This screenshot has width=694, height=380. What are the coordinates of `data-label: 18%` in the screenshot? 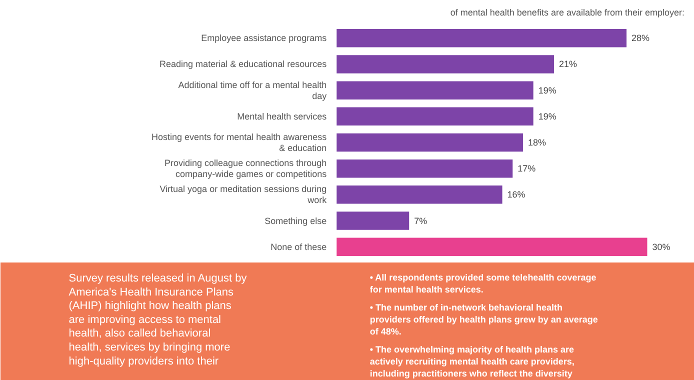 It's located at (537, 143).